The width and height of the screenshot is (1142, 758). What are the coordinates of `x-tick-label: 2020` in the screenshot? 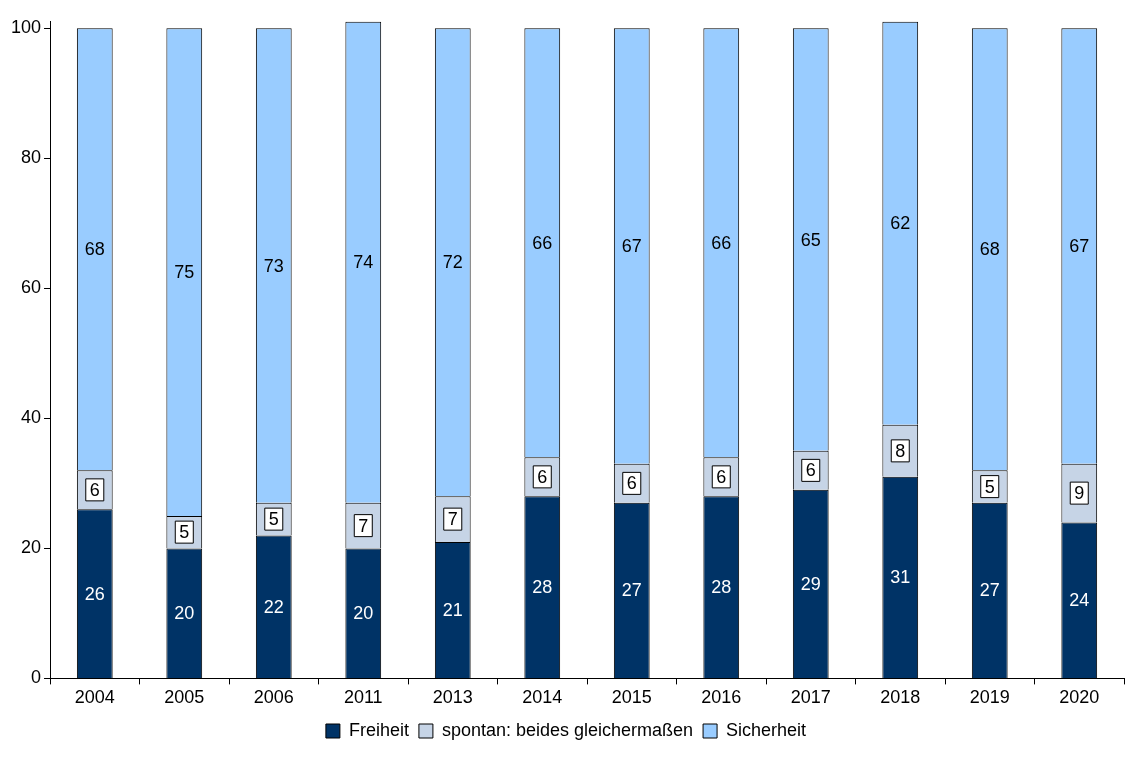 It's located at (1079, 697).